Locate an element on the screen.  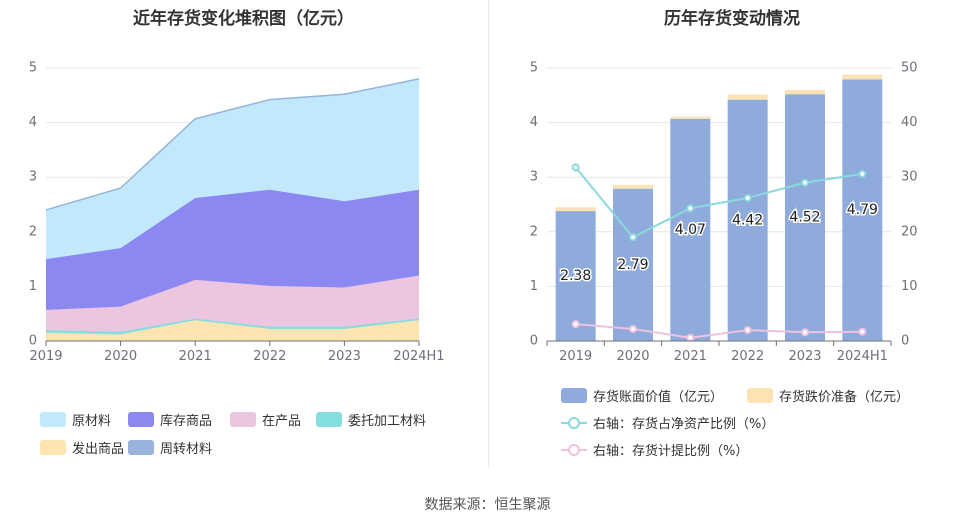
legend-label: 周转材料 is located at coordinates (186, 449).